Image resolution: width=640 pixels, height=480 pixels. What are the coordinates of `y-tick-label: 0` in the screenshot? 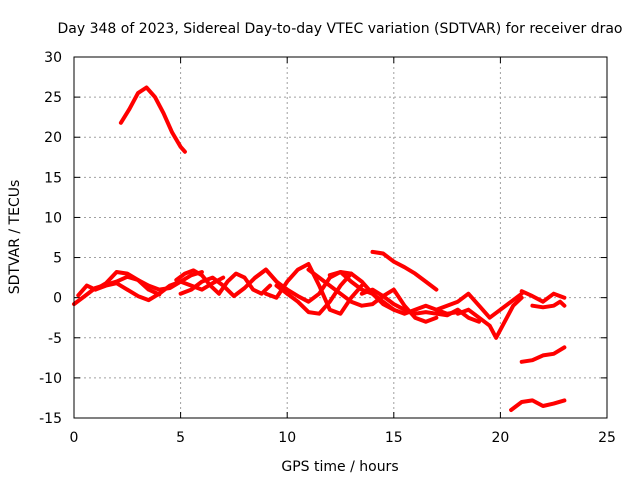 It's located at (57, 299).